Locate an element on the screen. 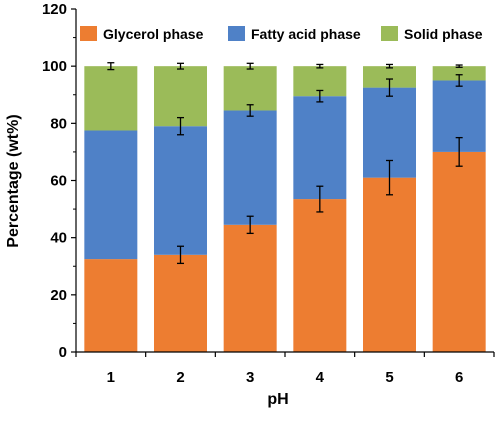 The width and height of the screenshot is (500, 423). y-tick-label: 40 is located at coordinates (58, 238).